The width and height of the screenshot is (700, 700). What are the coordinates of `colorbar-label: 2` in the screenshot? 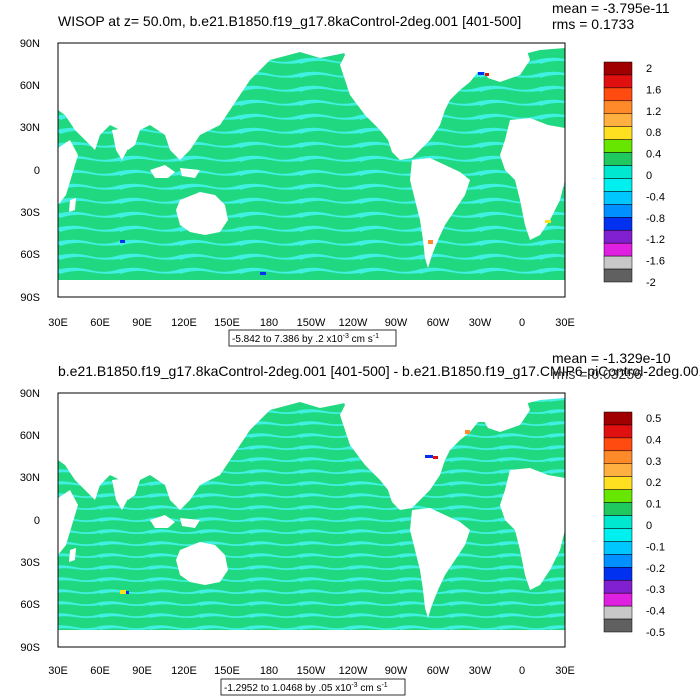 It's located at (649, 69).